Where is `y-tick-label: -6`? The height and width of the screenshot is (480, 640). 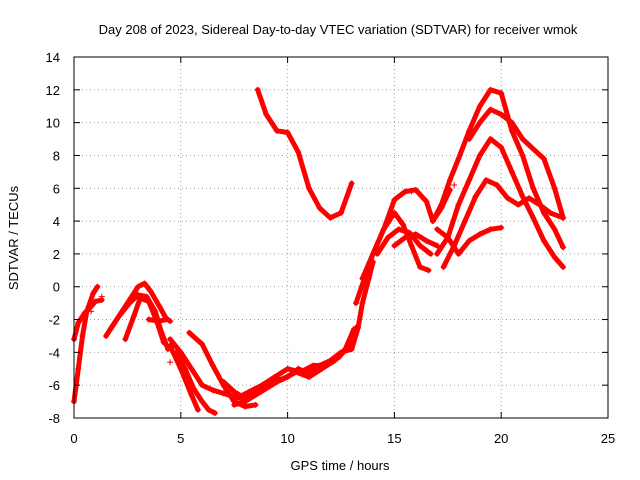 y-tick-label: -6 is located at coordinates (54, 385).